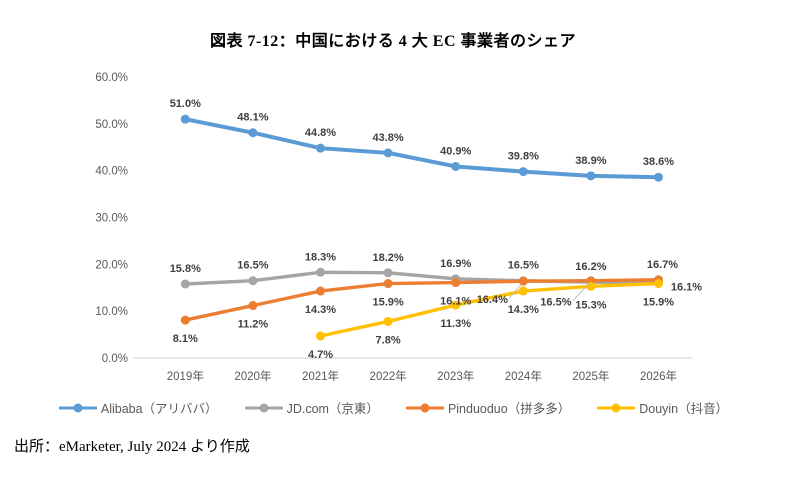 This screenshot has width=786, height=478. I want to click on x-tick-label: 2023年, so click(455, 376).